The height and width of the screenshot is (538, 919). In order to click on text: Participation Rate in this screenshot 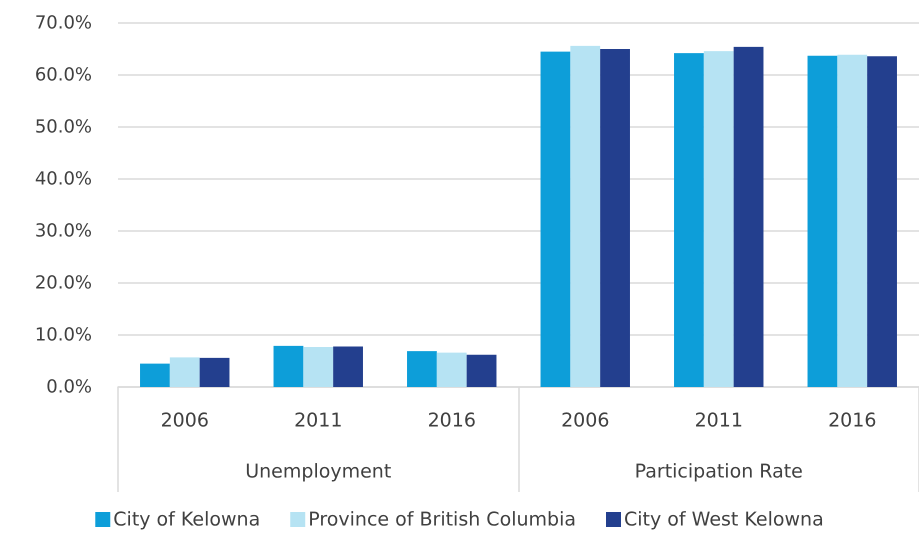, I will do `click(718, 471)`.